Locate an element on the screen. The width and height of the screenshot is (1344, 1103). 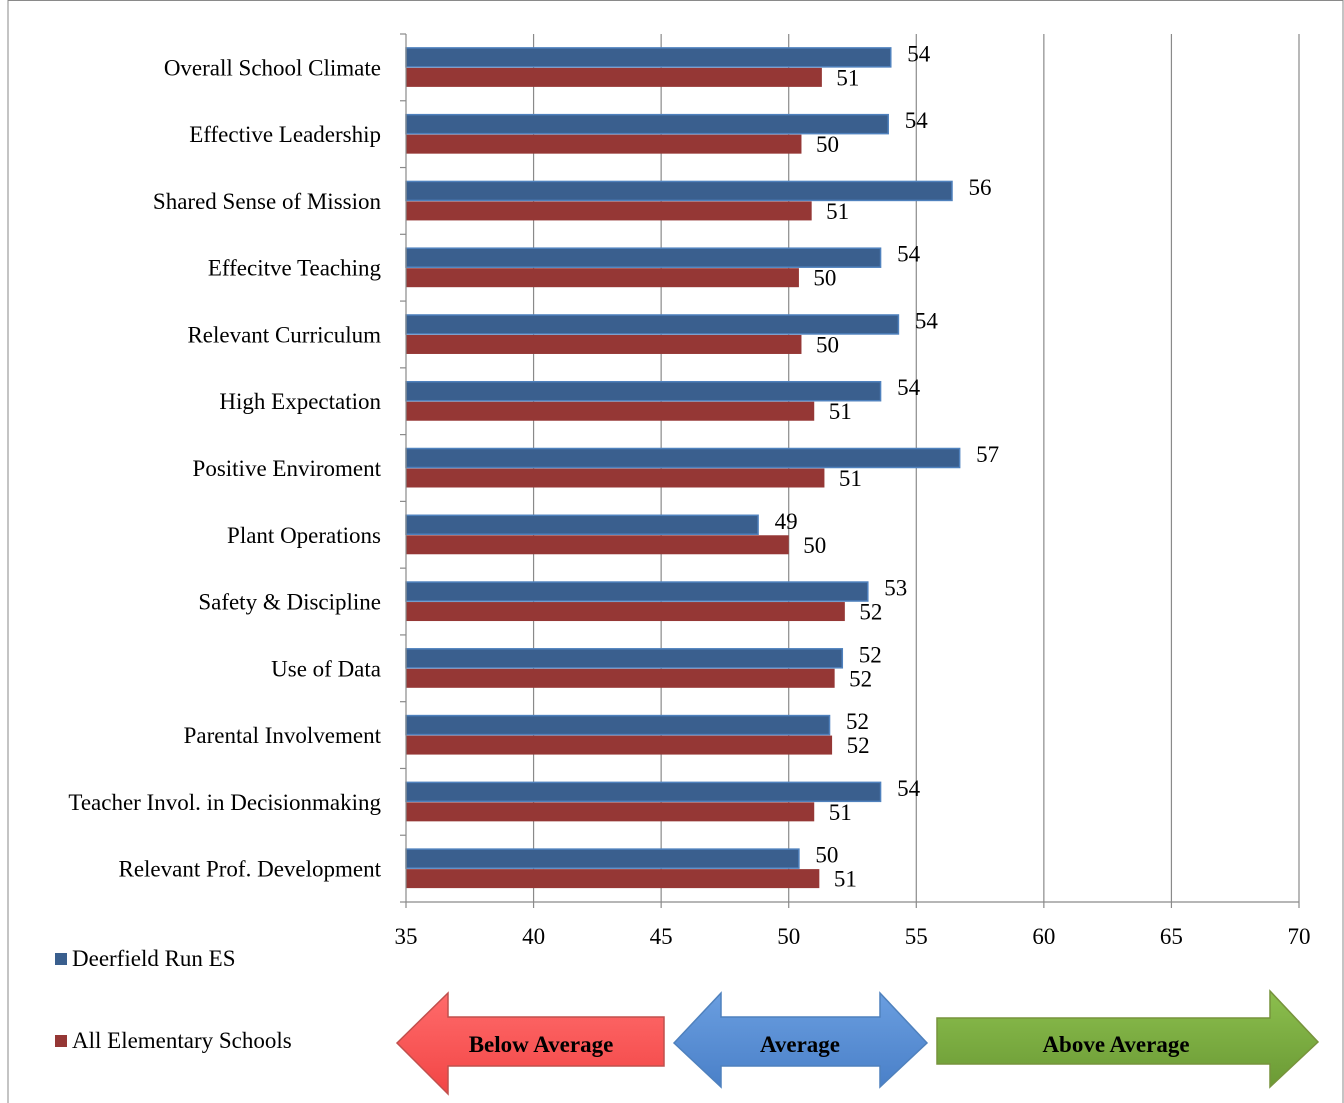
category-label: Use of Data is located at coordinates (326, 668).